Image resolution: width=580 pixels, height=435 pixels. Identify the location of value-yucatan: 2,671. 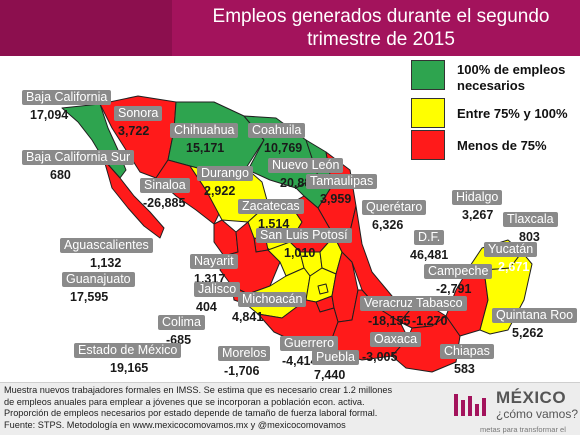
(514, 267).